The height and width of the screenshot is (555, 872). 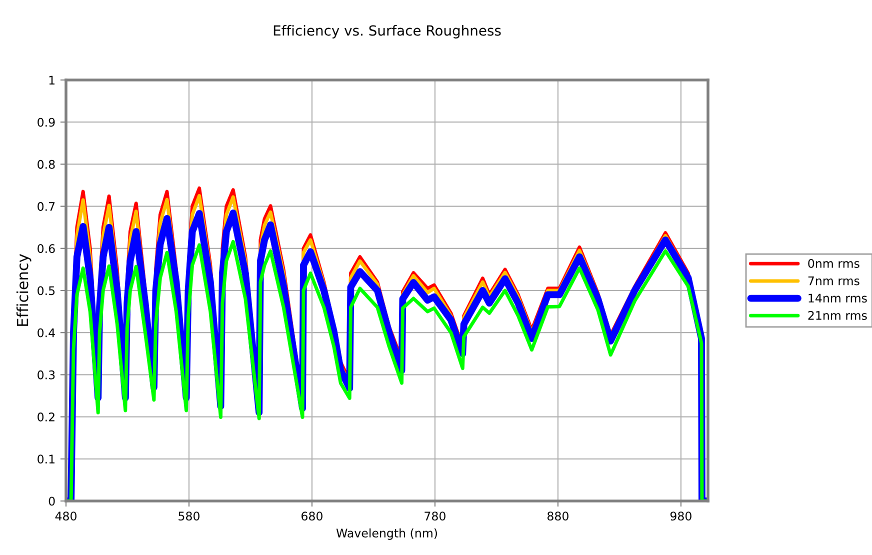 What do you see at coordinates (46, 291) in the screenshot?
I see `y-tick-label: 0.5` at bounding box center [46, 291].